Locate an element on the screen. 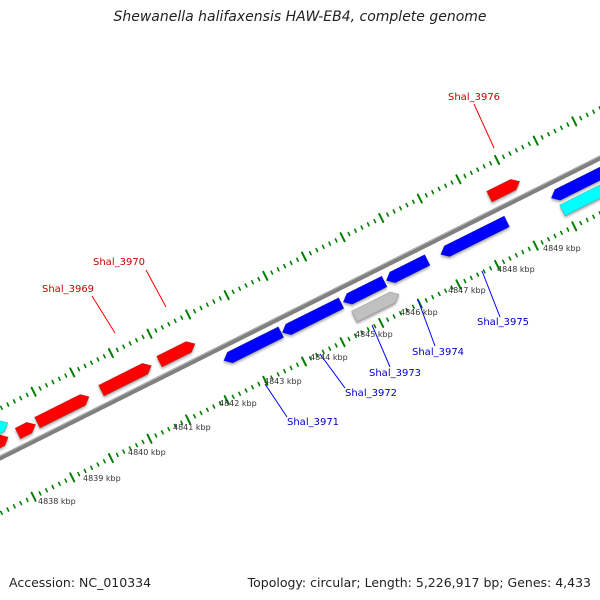  scale-label: 4849 kbp is located at coordinates (562, 248).